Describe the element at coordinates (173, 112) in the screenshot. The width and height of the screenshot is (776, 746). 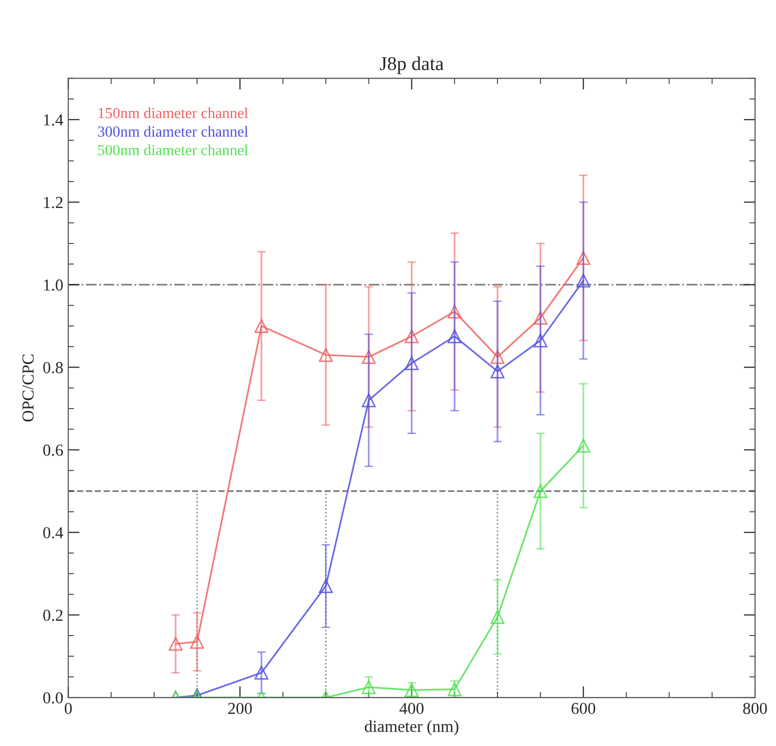
I see `text: 150nm diameter channel` at that location.